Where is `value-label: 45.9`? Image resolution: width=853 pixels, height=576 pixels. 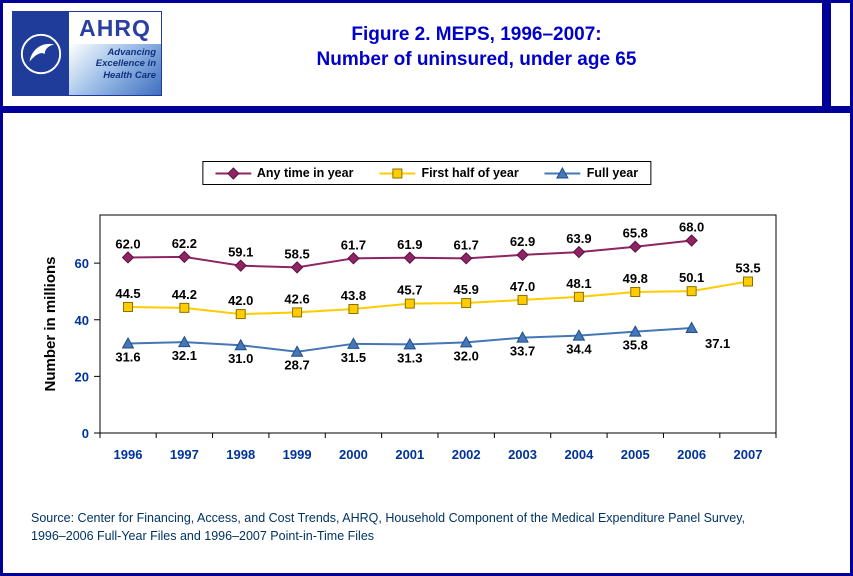 value-label: 45.9 is located at coordinates (466, 289).